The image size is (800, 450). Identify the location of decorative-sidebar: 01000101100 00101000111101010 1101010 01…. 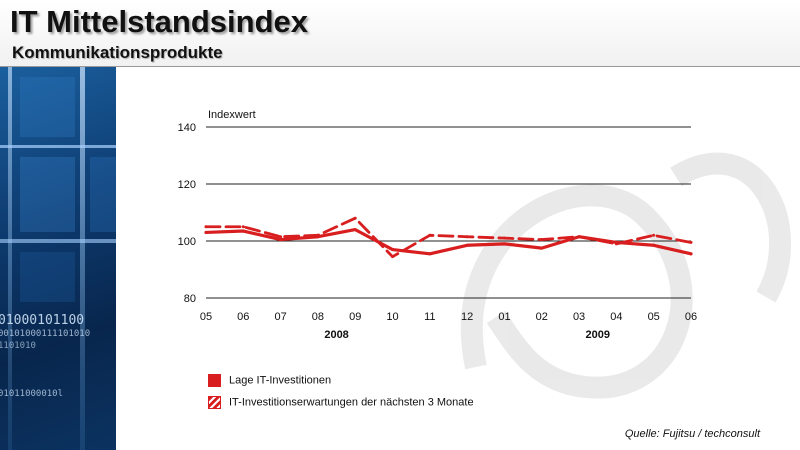
(58, 258).